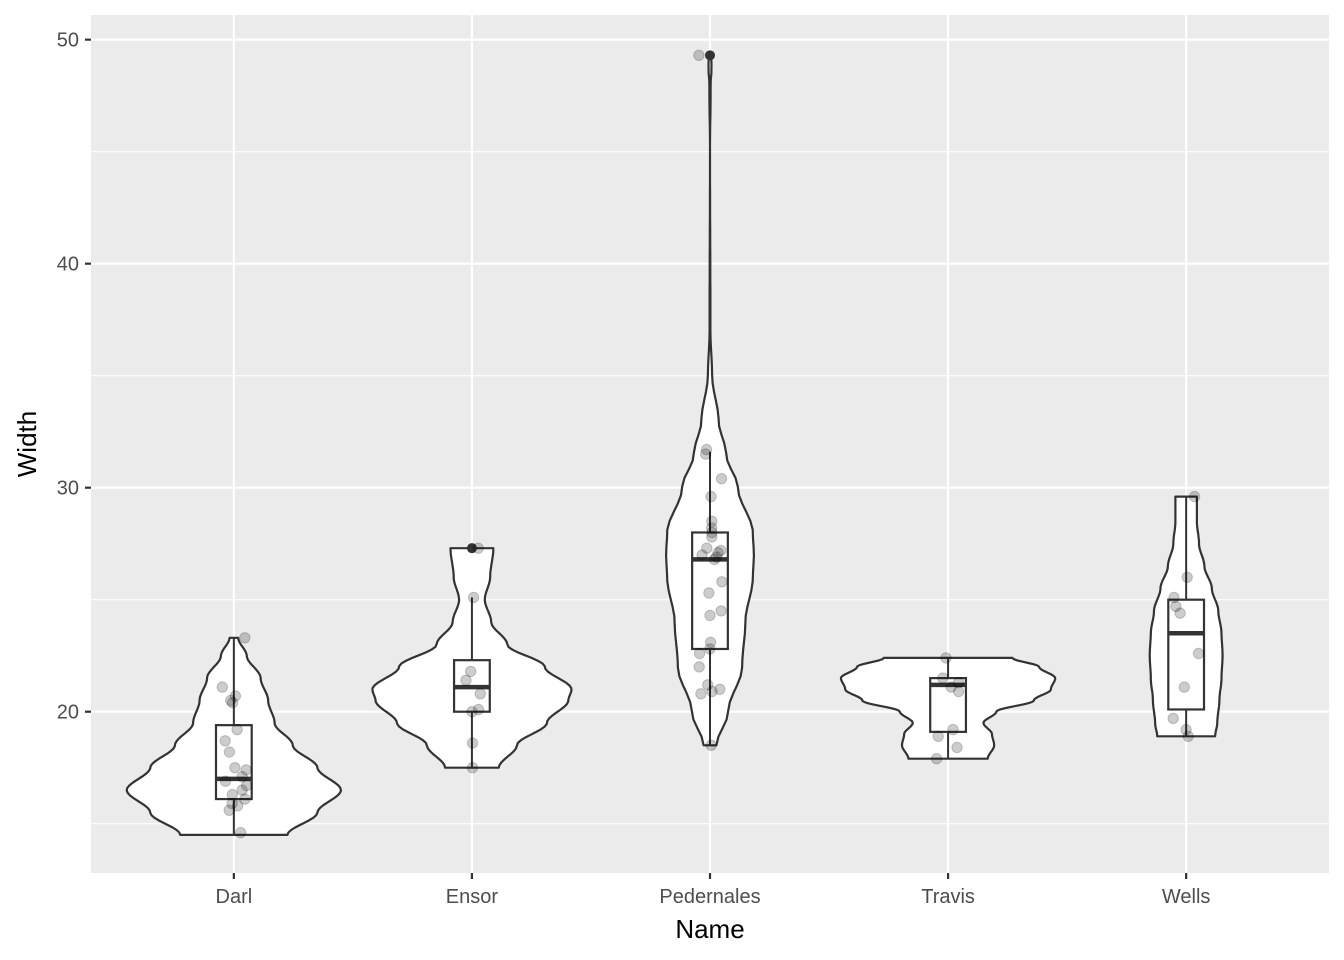 This screenshot has width=1344, height=960. What do you see at coordinates (709, 929) in the screenshot?
I see `x-axis-title: Name` at bounding box center [709, 929].